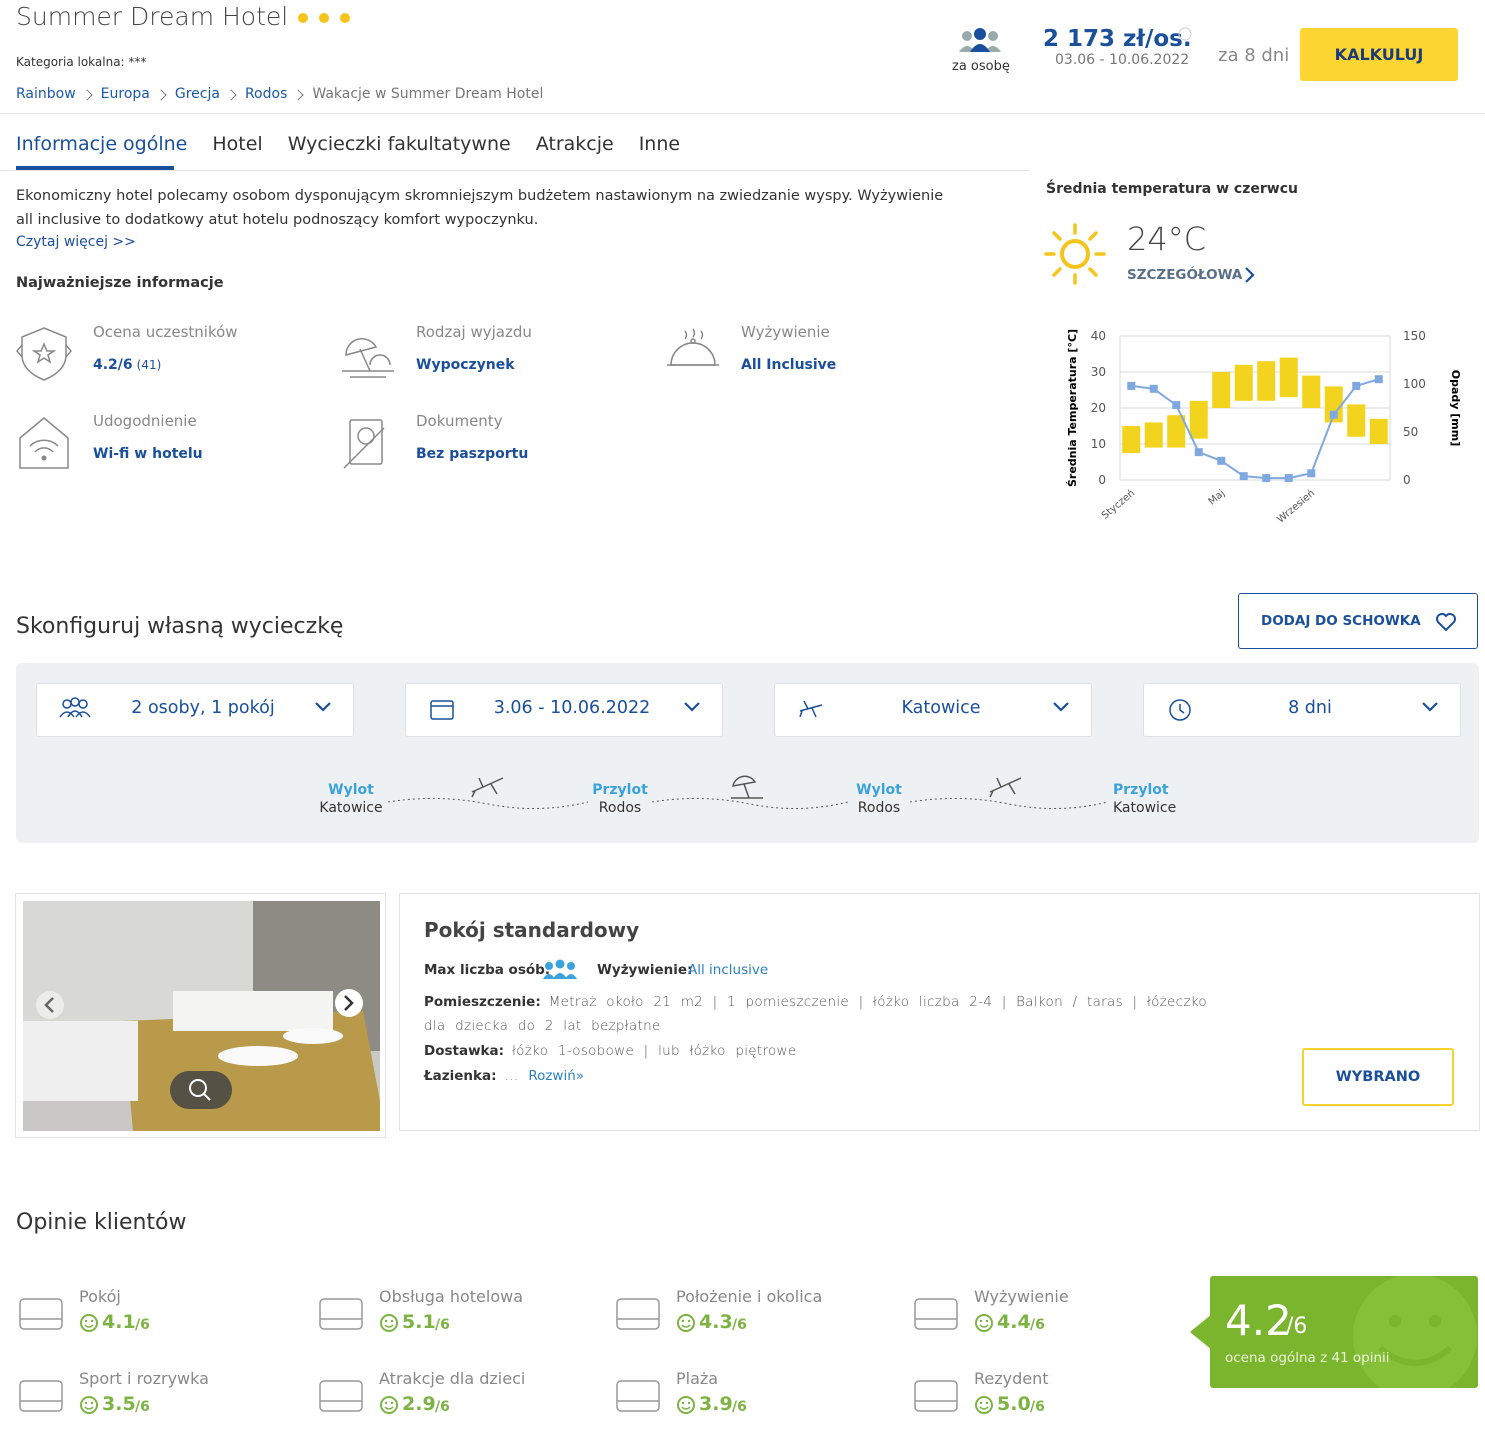  Describe the element at coordinates (148, 454) in the screenshot. I see `info-value: Wi-fi w hotelu` at that location.